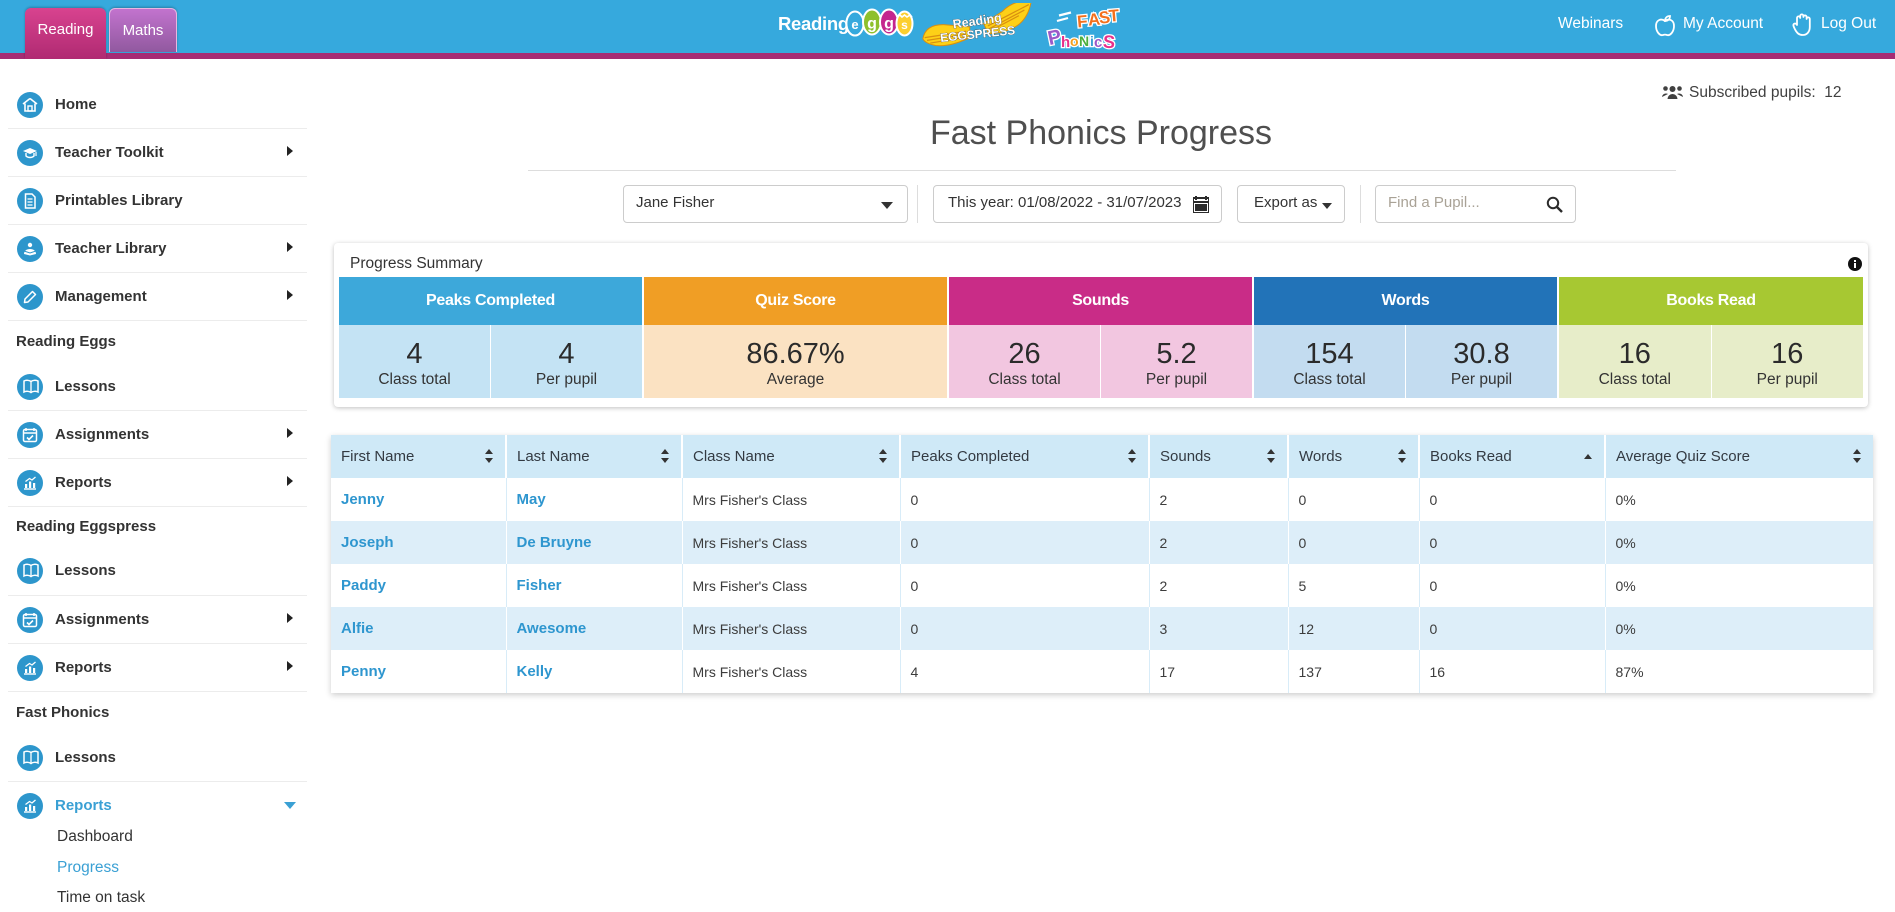 The width and height of the screenshot is (1895, 912). What do you see at coordinates (1084, 41) in the screenshot?
I see `svg-text: N` at bounding box center [1084, 41].